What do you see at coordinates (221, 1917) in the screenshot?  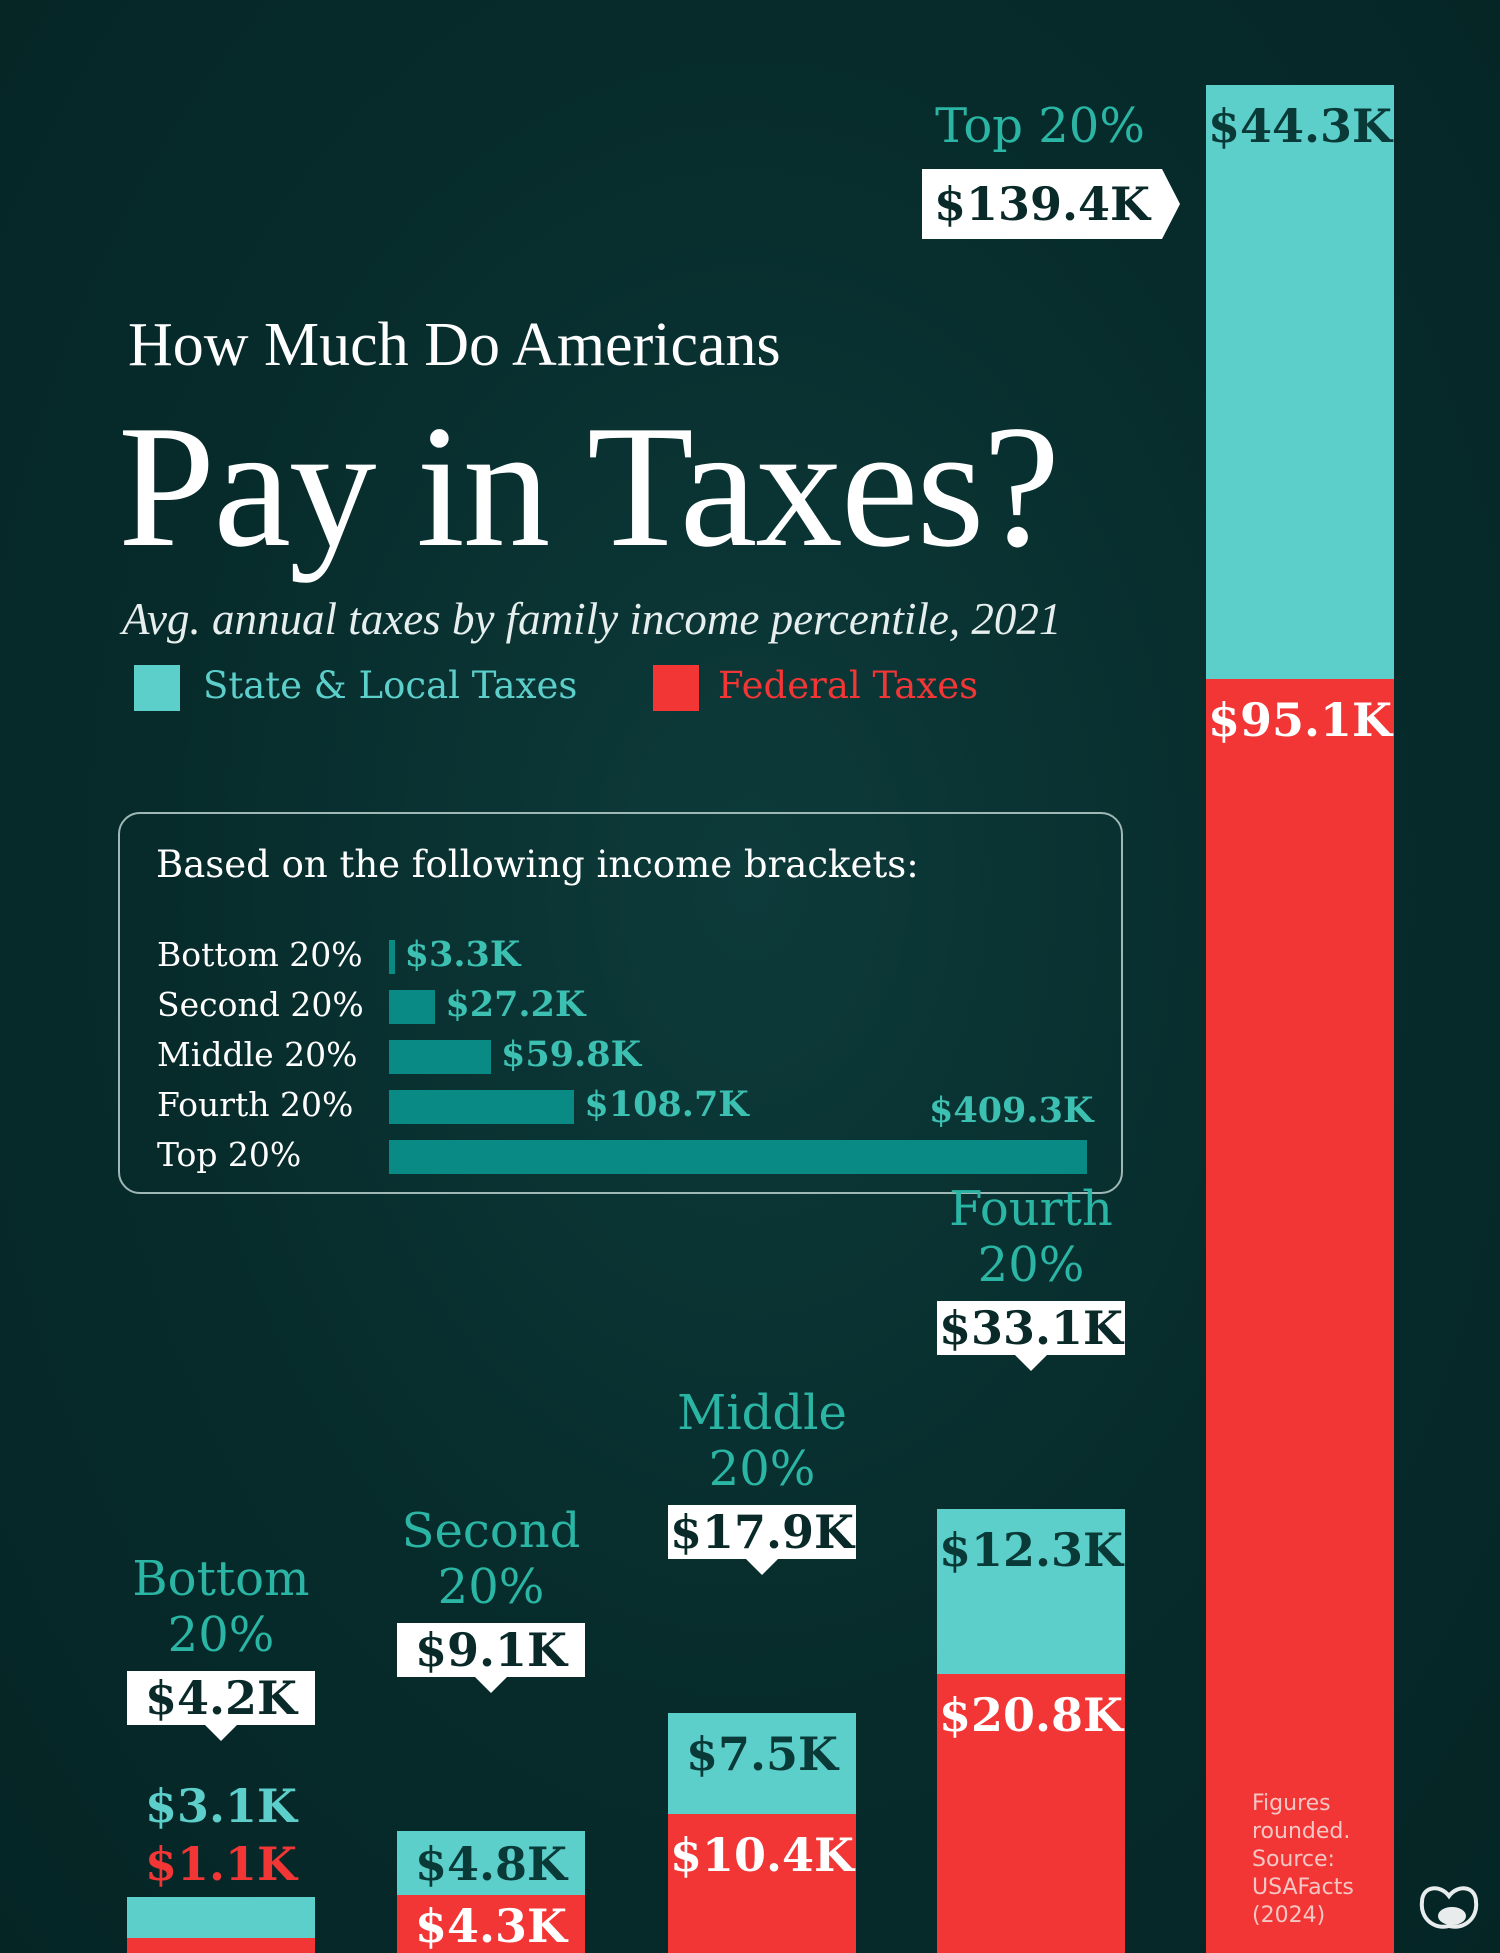 I see `bar-state-local` at bounding box center [221, 1917].